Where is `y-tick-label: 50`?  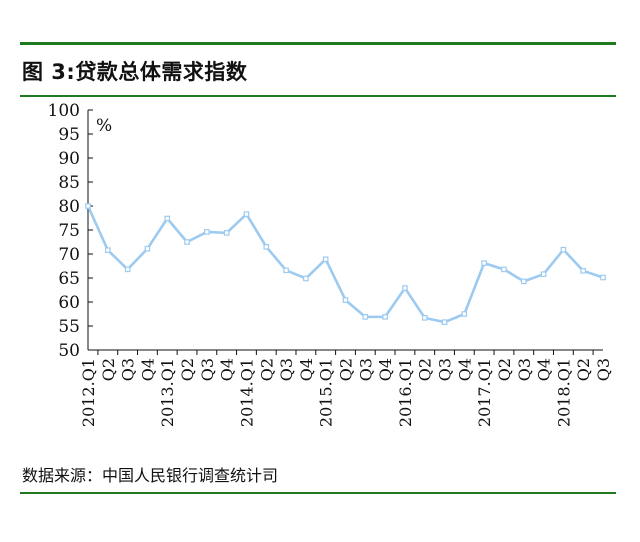 y-tick-label: 50 is located at coordinates (69, 351).